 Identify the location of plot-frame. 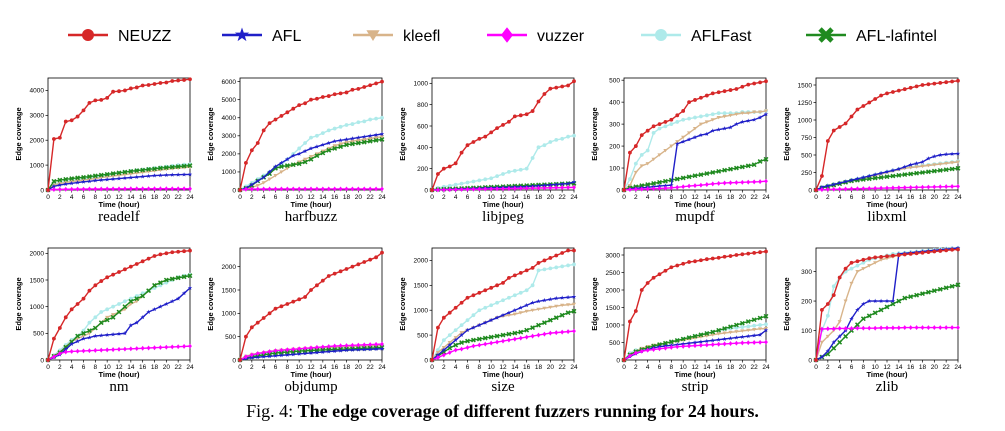
(695, 134).